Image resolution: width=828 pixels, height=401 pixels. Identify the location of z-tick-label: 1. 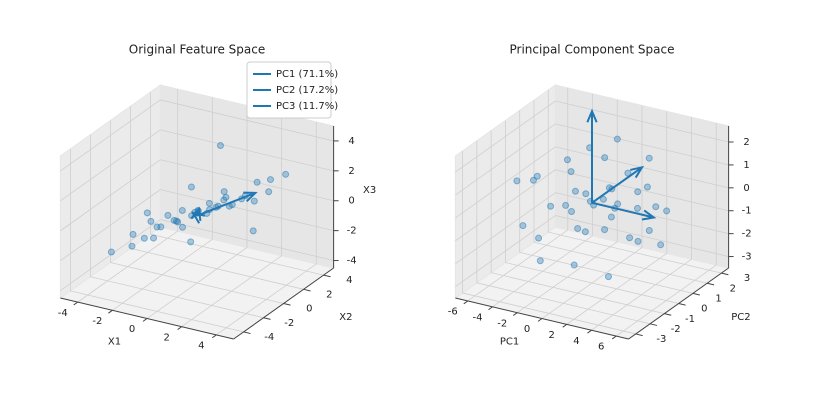
(746, 165).